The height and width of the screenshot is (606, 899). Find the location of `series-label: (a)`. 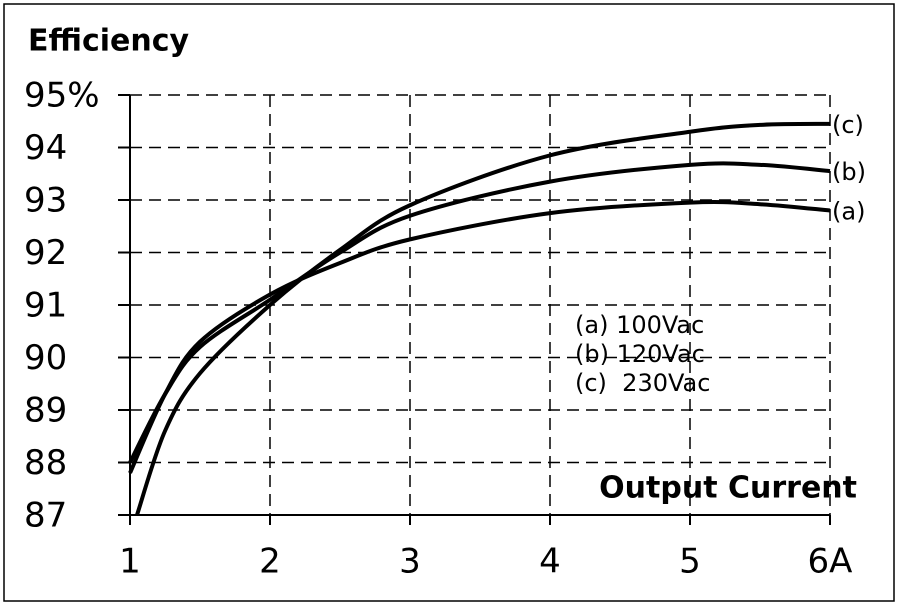

series-label: (a) is located at coordinates (848, 212).